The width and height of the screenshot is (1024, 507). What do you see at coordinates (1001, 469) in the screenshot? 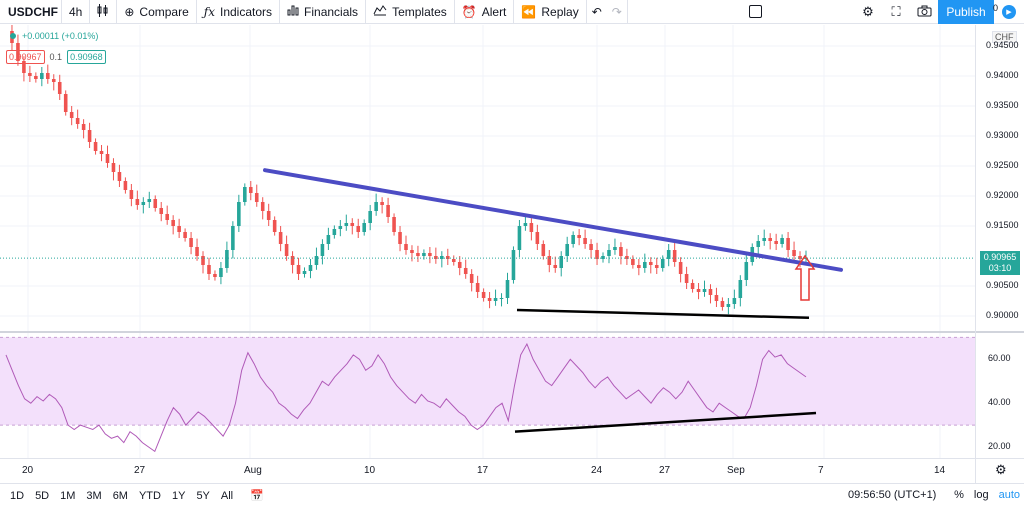
I see `scale-settings-gear-icon: ⚙` at bounding box center [1001, 469].